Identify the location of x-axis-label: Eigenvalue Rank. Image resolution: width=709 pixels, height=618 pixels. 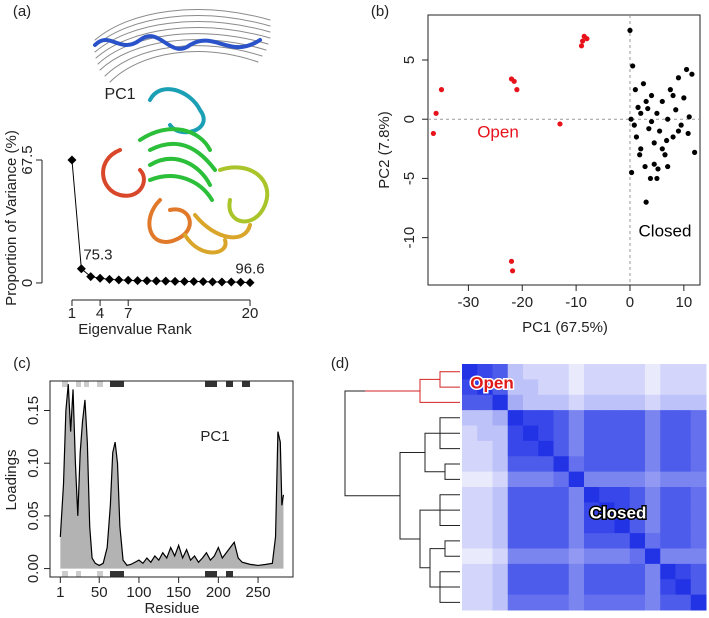
(135, 329).